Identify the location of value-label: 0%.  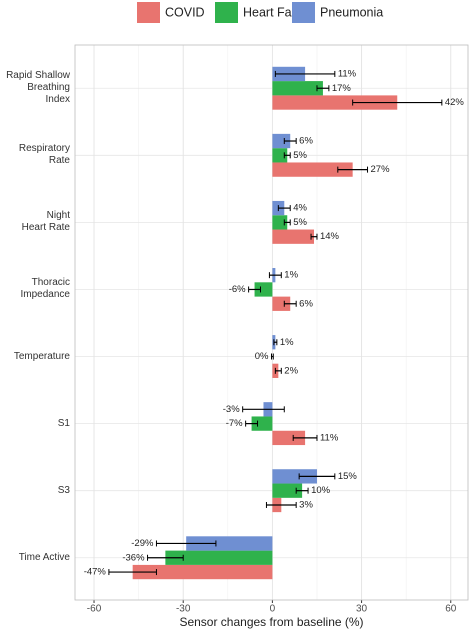
(262, 356).